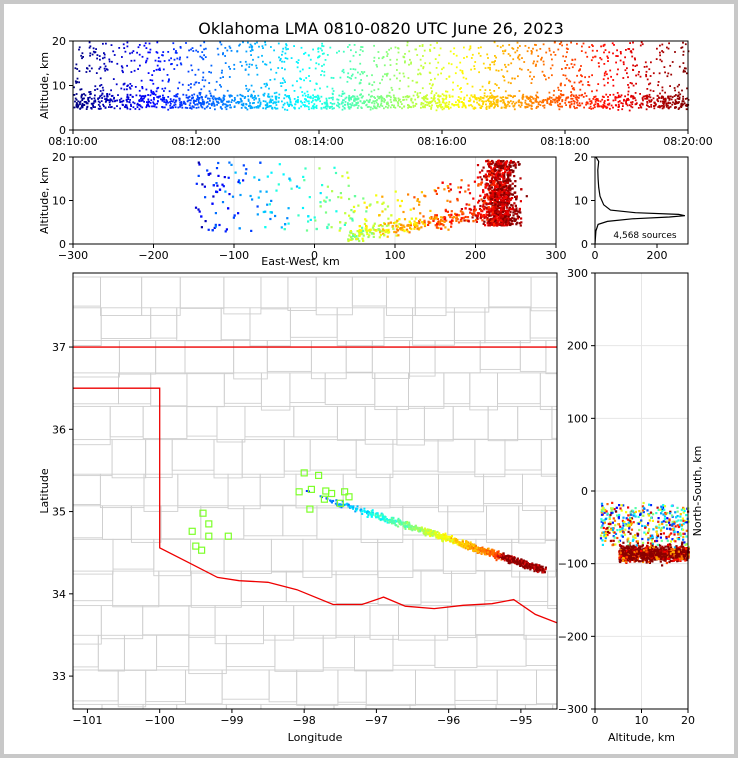  Describe the element at coordinates (426, 532) in the screenshot. I see `map-sources` at that location.